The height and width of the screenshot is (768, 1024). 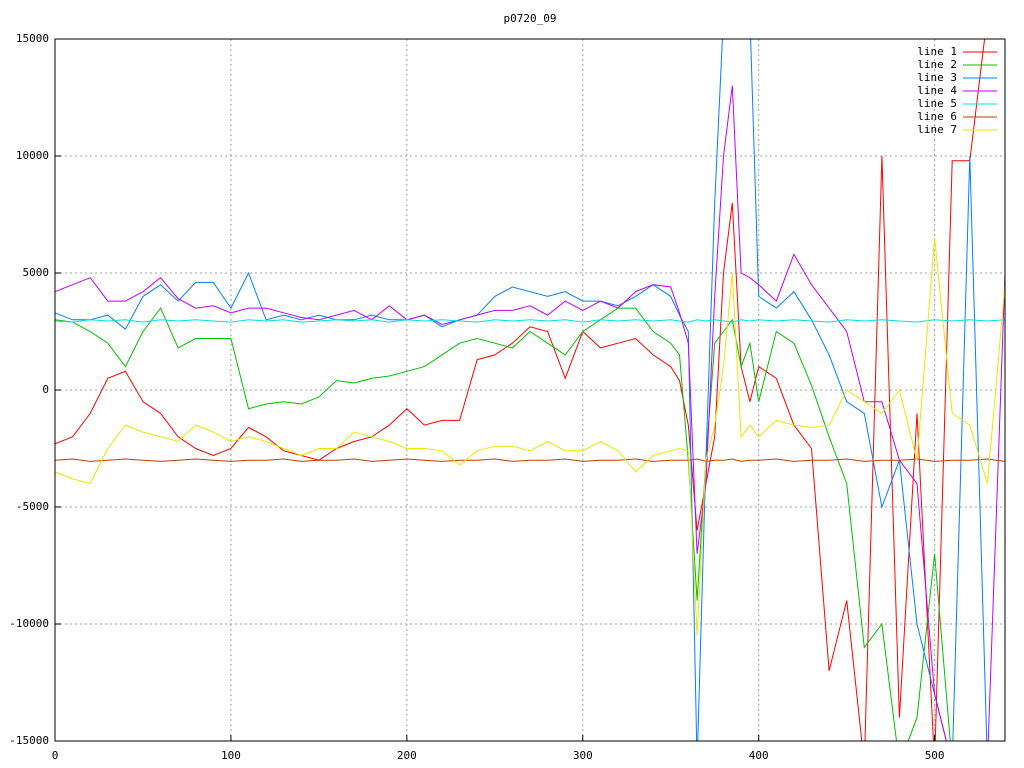 I want to click on y-tick-label: 5000, so click(x=36, y=272).